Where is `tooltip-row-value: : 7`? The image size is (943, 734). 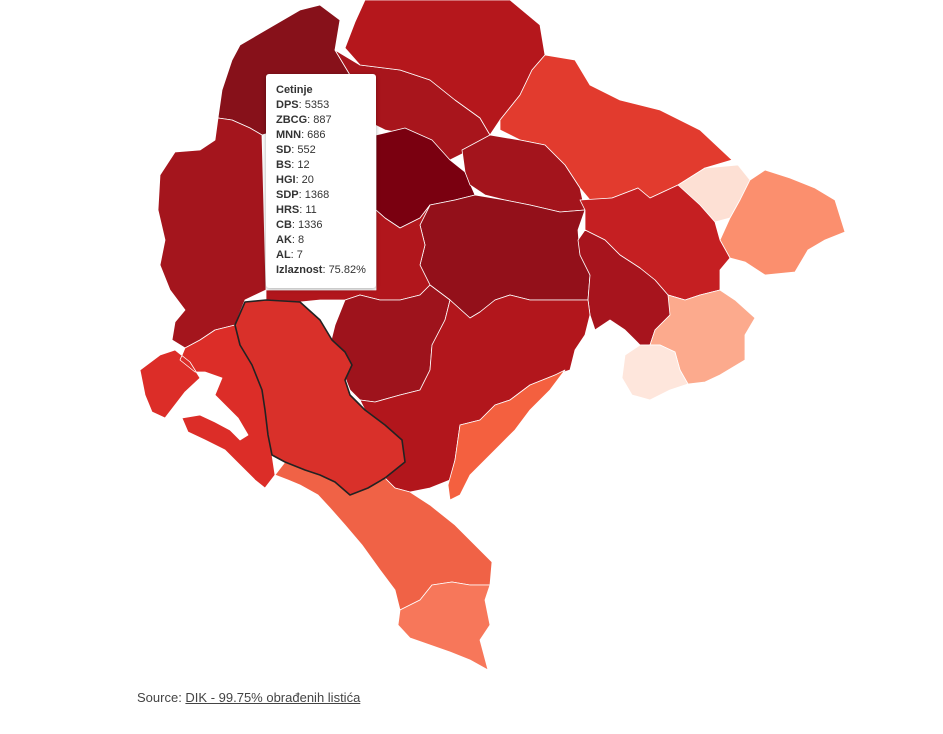 tooltip-row-value: : 7 is located at coordinates (296, 255).